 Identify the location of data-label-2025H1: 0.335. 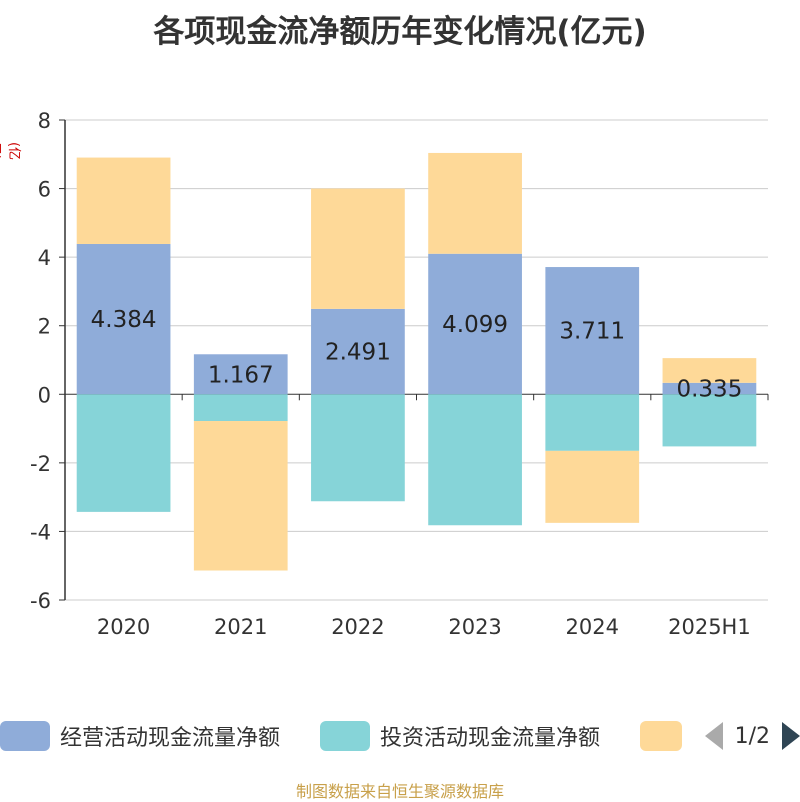
(709, 390).